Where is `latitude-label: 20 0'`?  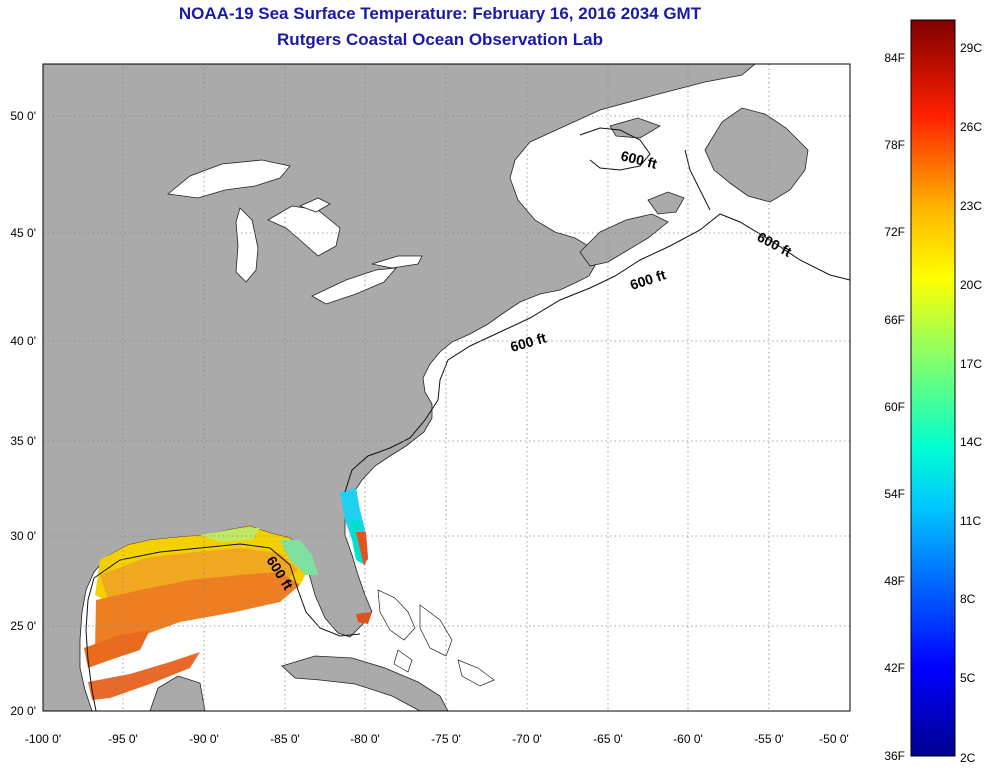
latitude-label: 20 0' is located at coordinates (23, 711).